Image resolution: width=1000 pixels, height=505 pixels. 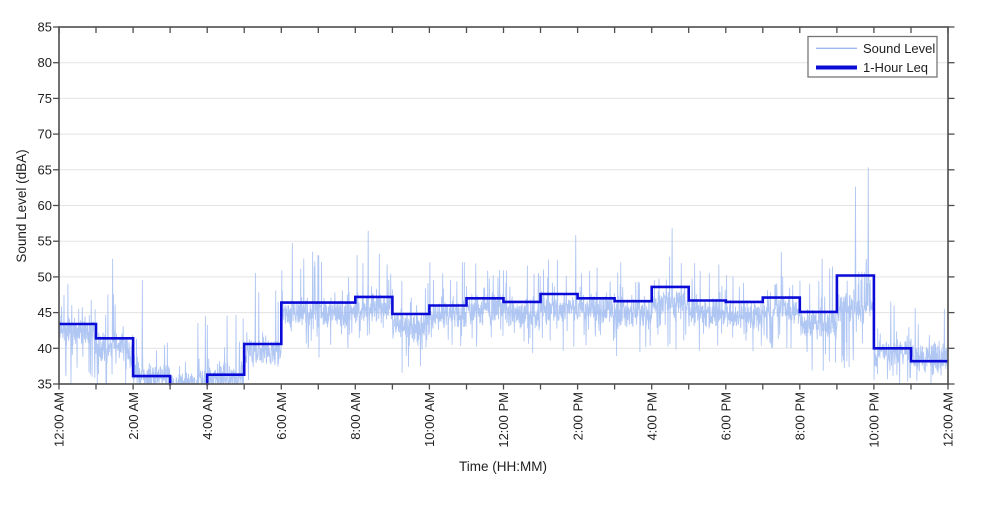 What do you see at coordinates (45, 384) in the screenshot?
I see `y-tick-label: 35` at bounding box center [45, 384].